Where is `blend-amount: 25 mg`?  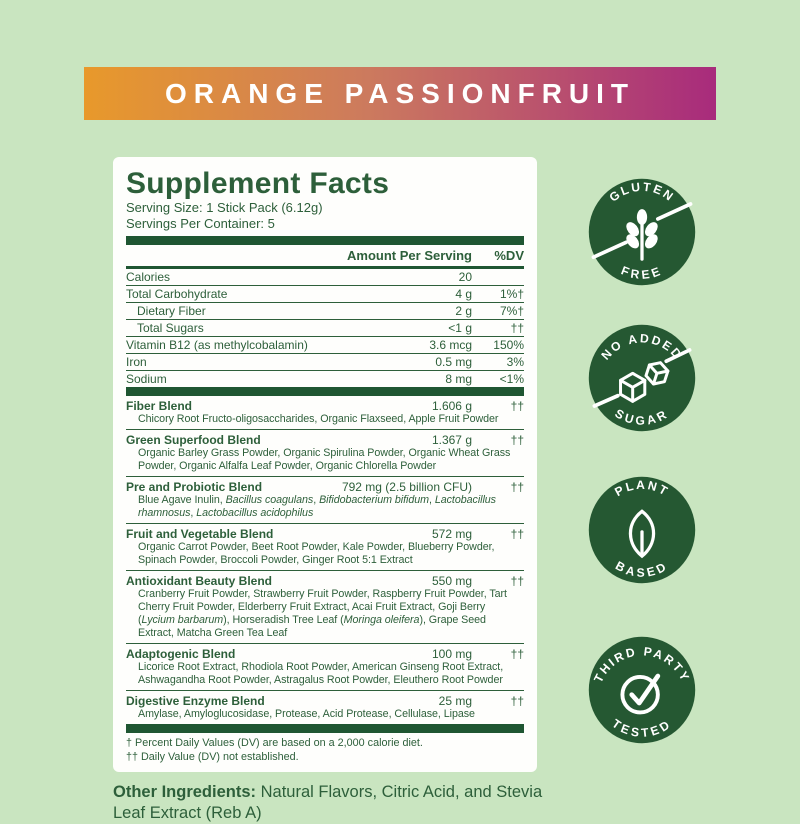
blend-amount: 25 mg is located at coordinates (455, 700).